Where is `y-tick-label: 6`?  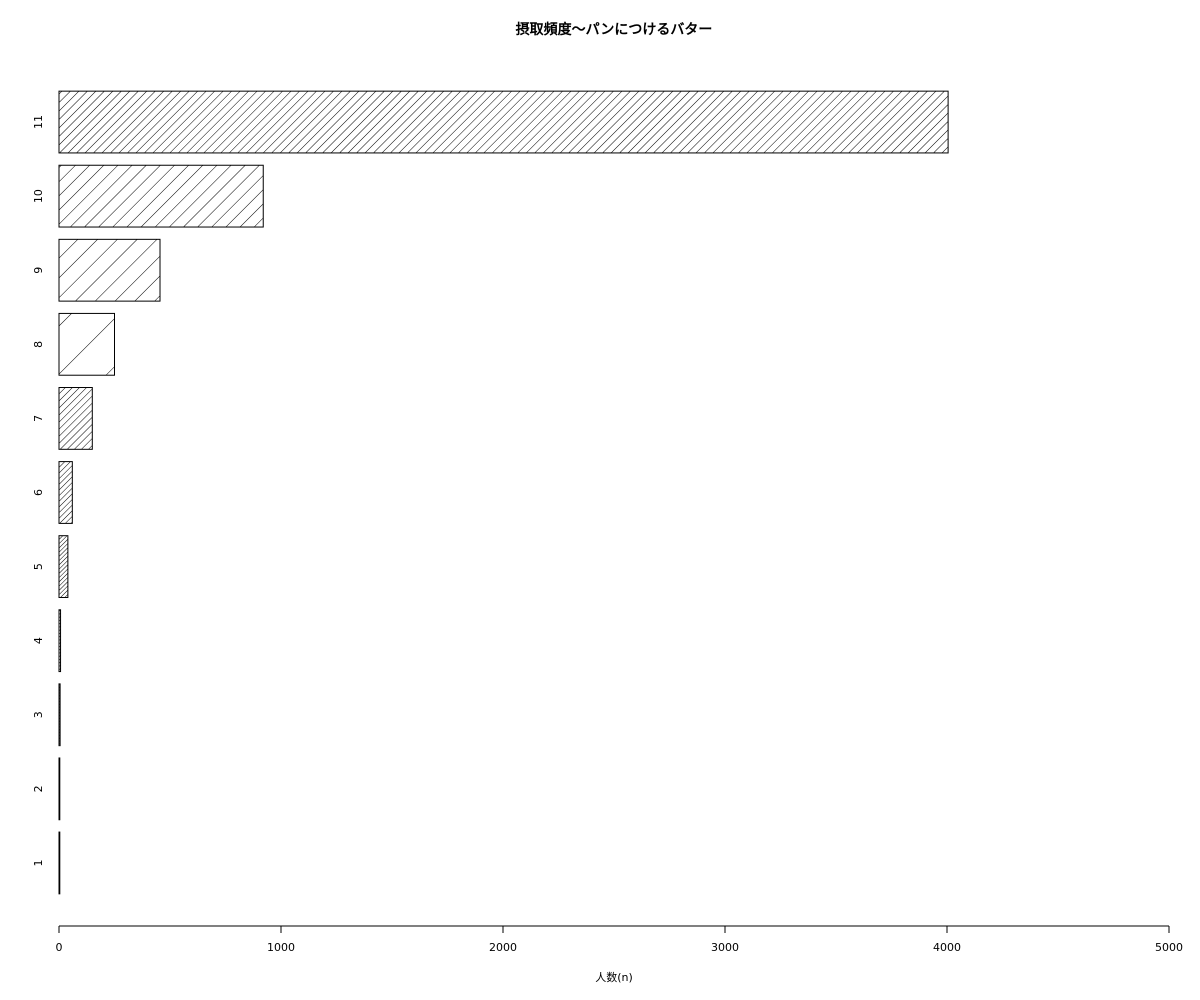 y-tick-label: 6 is located at coordinates (38, 492).